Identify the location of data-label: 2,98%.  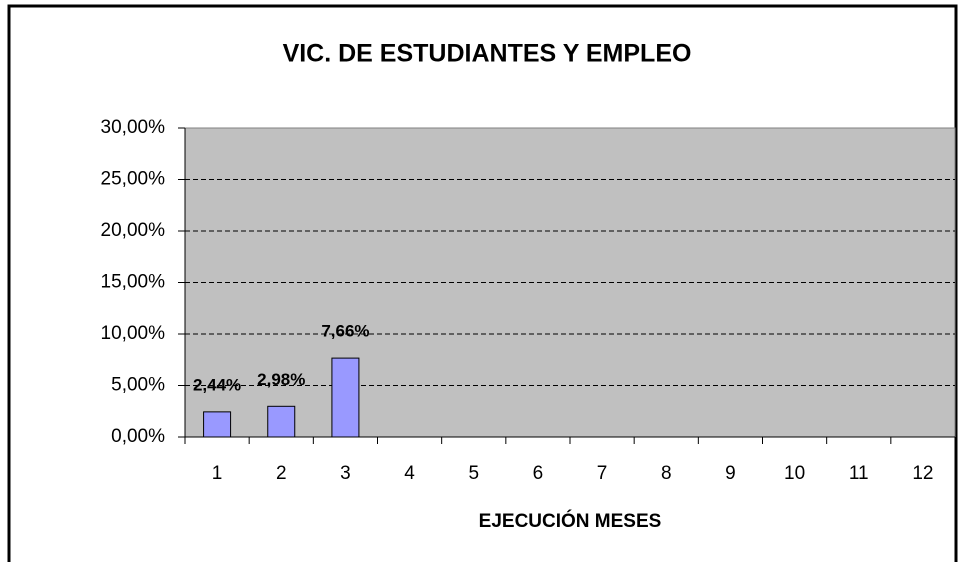
(281, 379).